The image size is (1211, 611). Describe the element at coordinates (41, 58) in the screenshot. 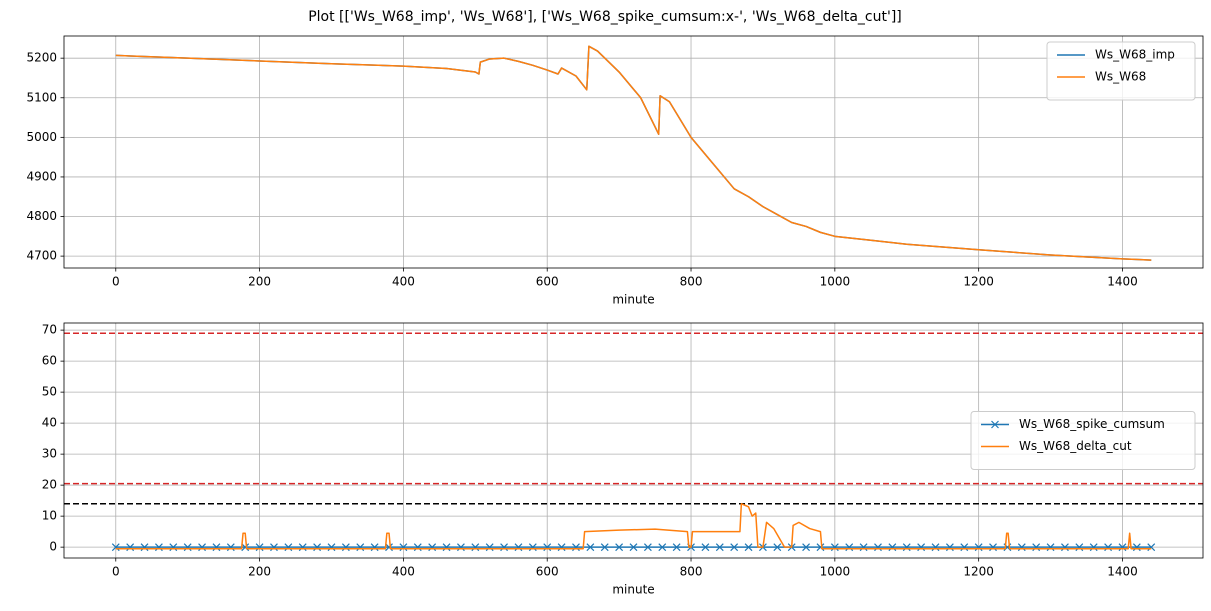

I see `y-tick-label: 5200` at that location.